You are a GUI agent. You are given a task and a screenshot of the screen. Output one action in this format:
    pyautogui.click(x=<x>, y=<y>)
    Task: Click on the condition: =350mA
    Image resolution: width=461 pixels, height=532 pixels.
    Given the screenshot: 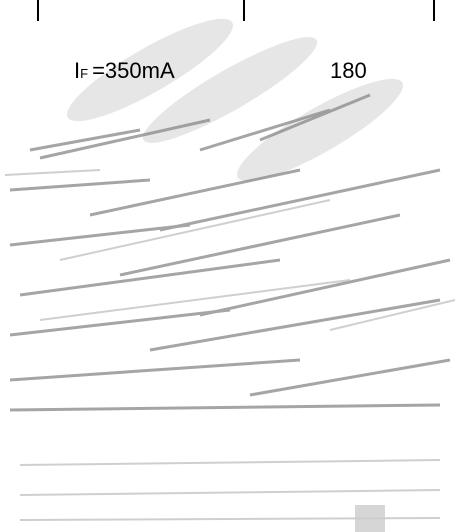 What is the action you would take?
    pyautogui.click(x=133, y=70)
    